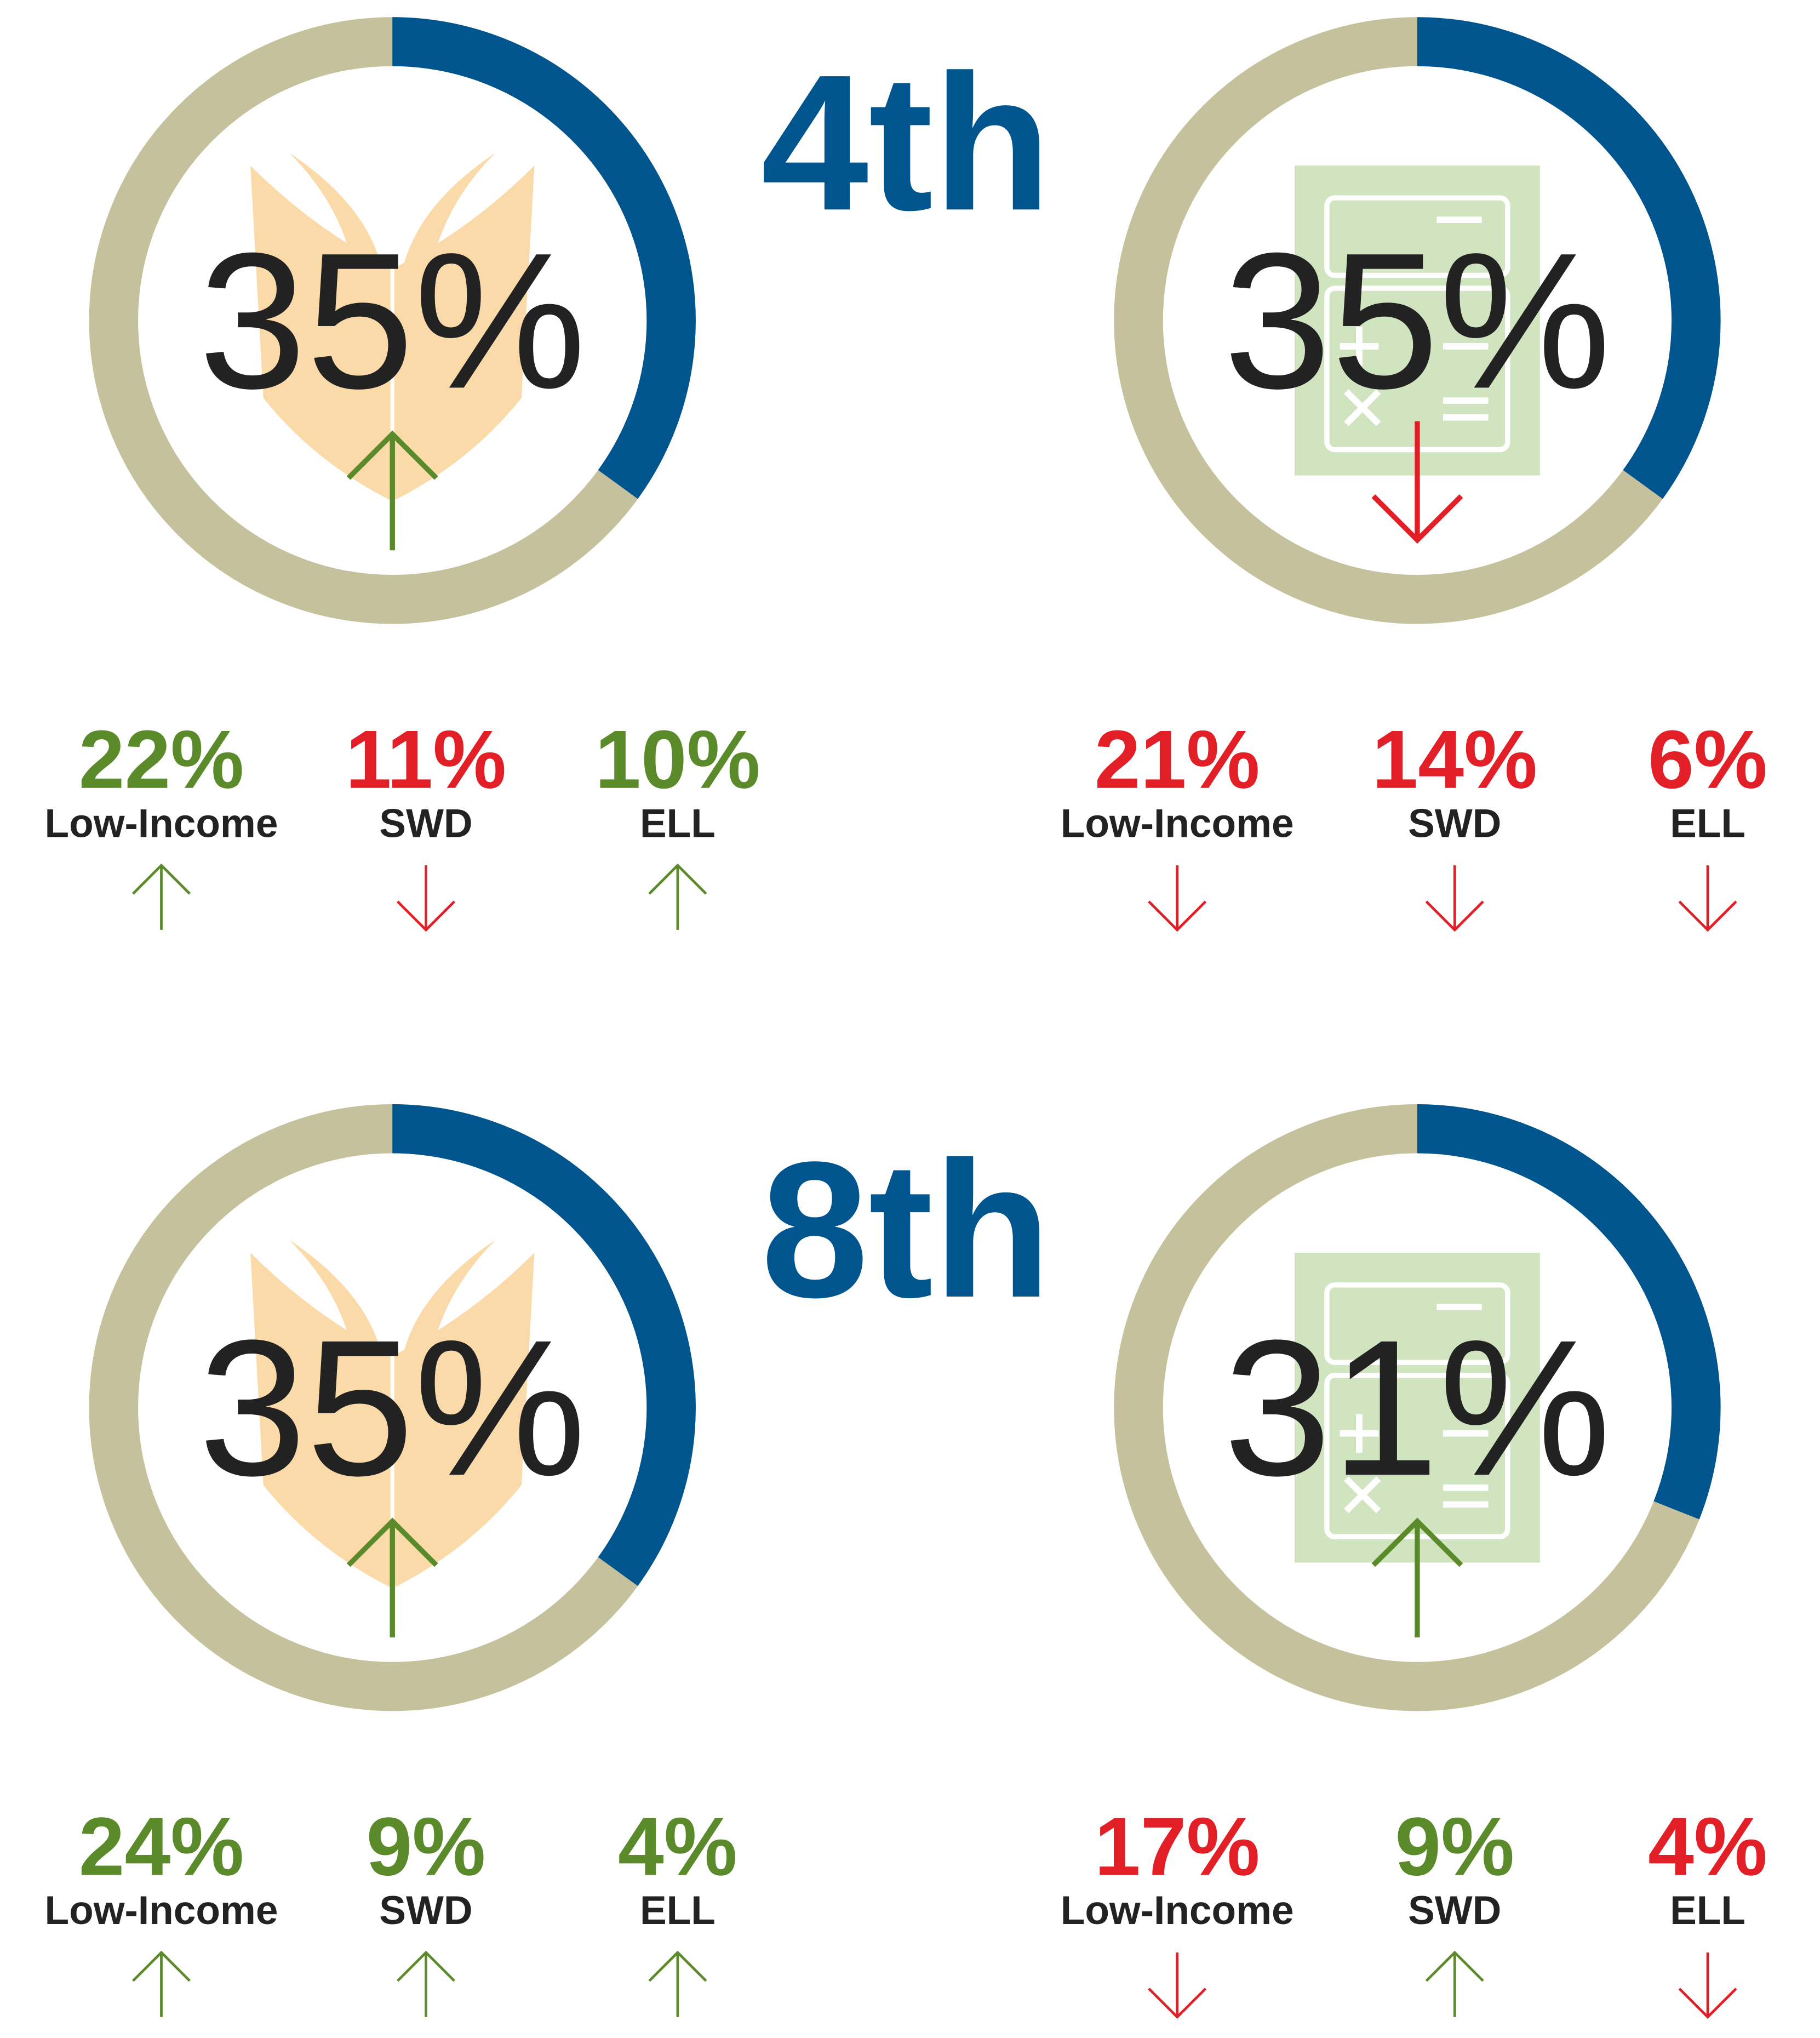 The width and height of the screenshot is (1820, 2038). Describe the element at coordinates (677, 759) in the screenshot. I see `group-value: 10%` at that location.